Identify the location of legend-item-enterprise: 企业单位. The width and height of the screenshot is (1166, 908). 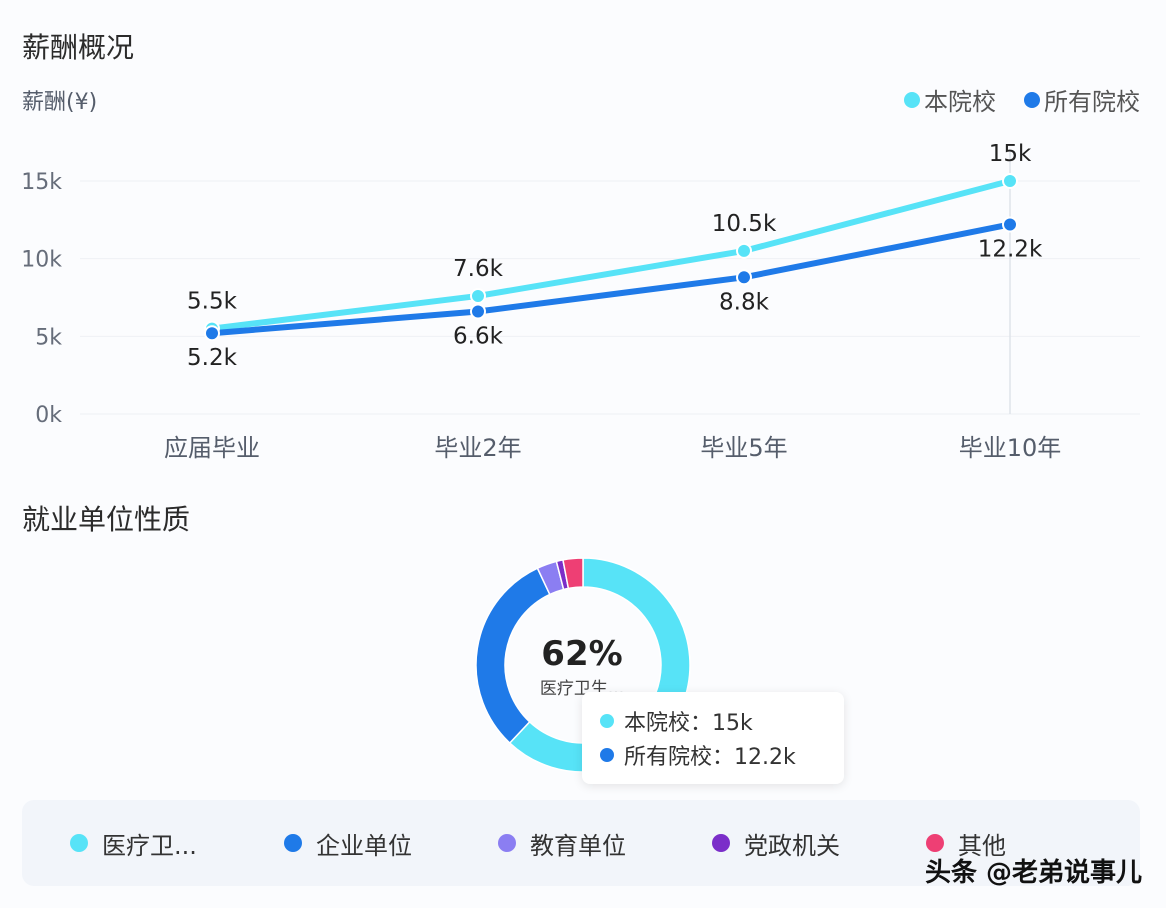
(391, 843).